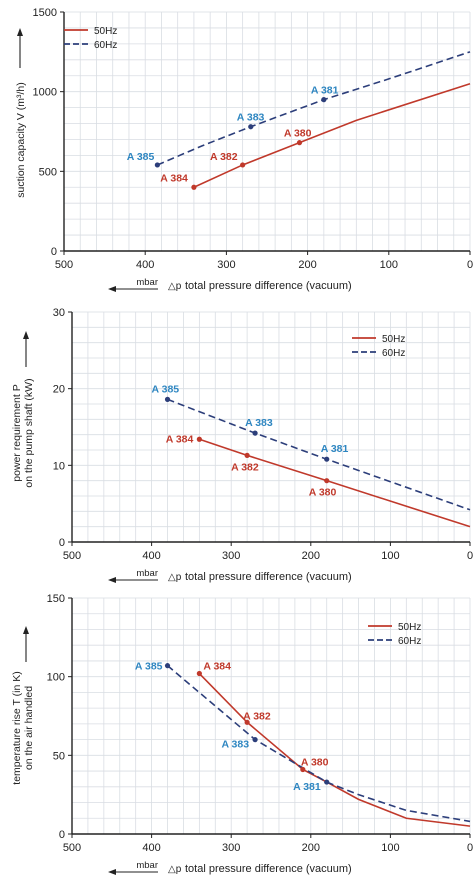 The image size is (473, 883). What do you see at coordinates (29, 728) in the screenshot?
I see `y-axis-label-2: on the air handled` at bounding box center [29, 728].